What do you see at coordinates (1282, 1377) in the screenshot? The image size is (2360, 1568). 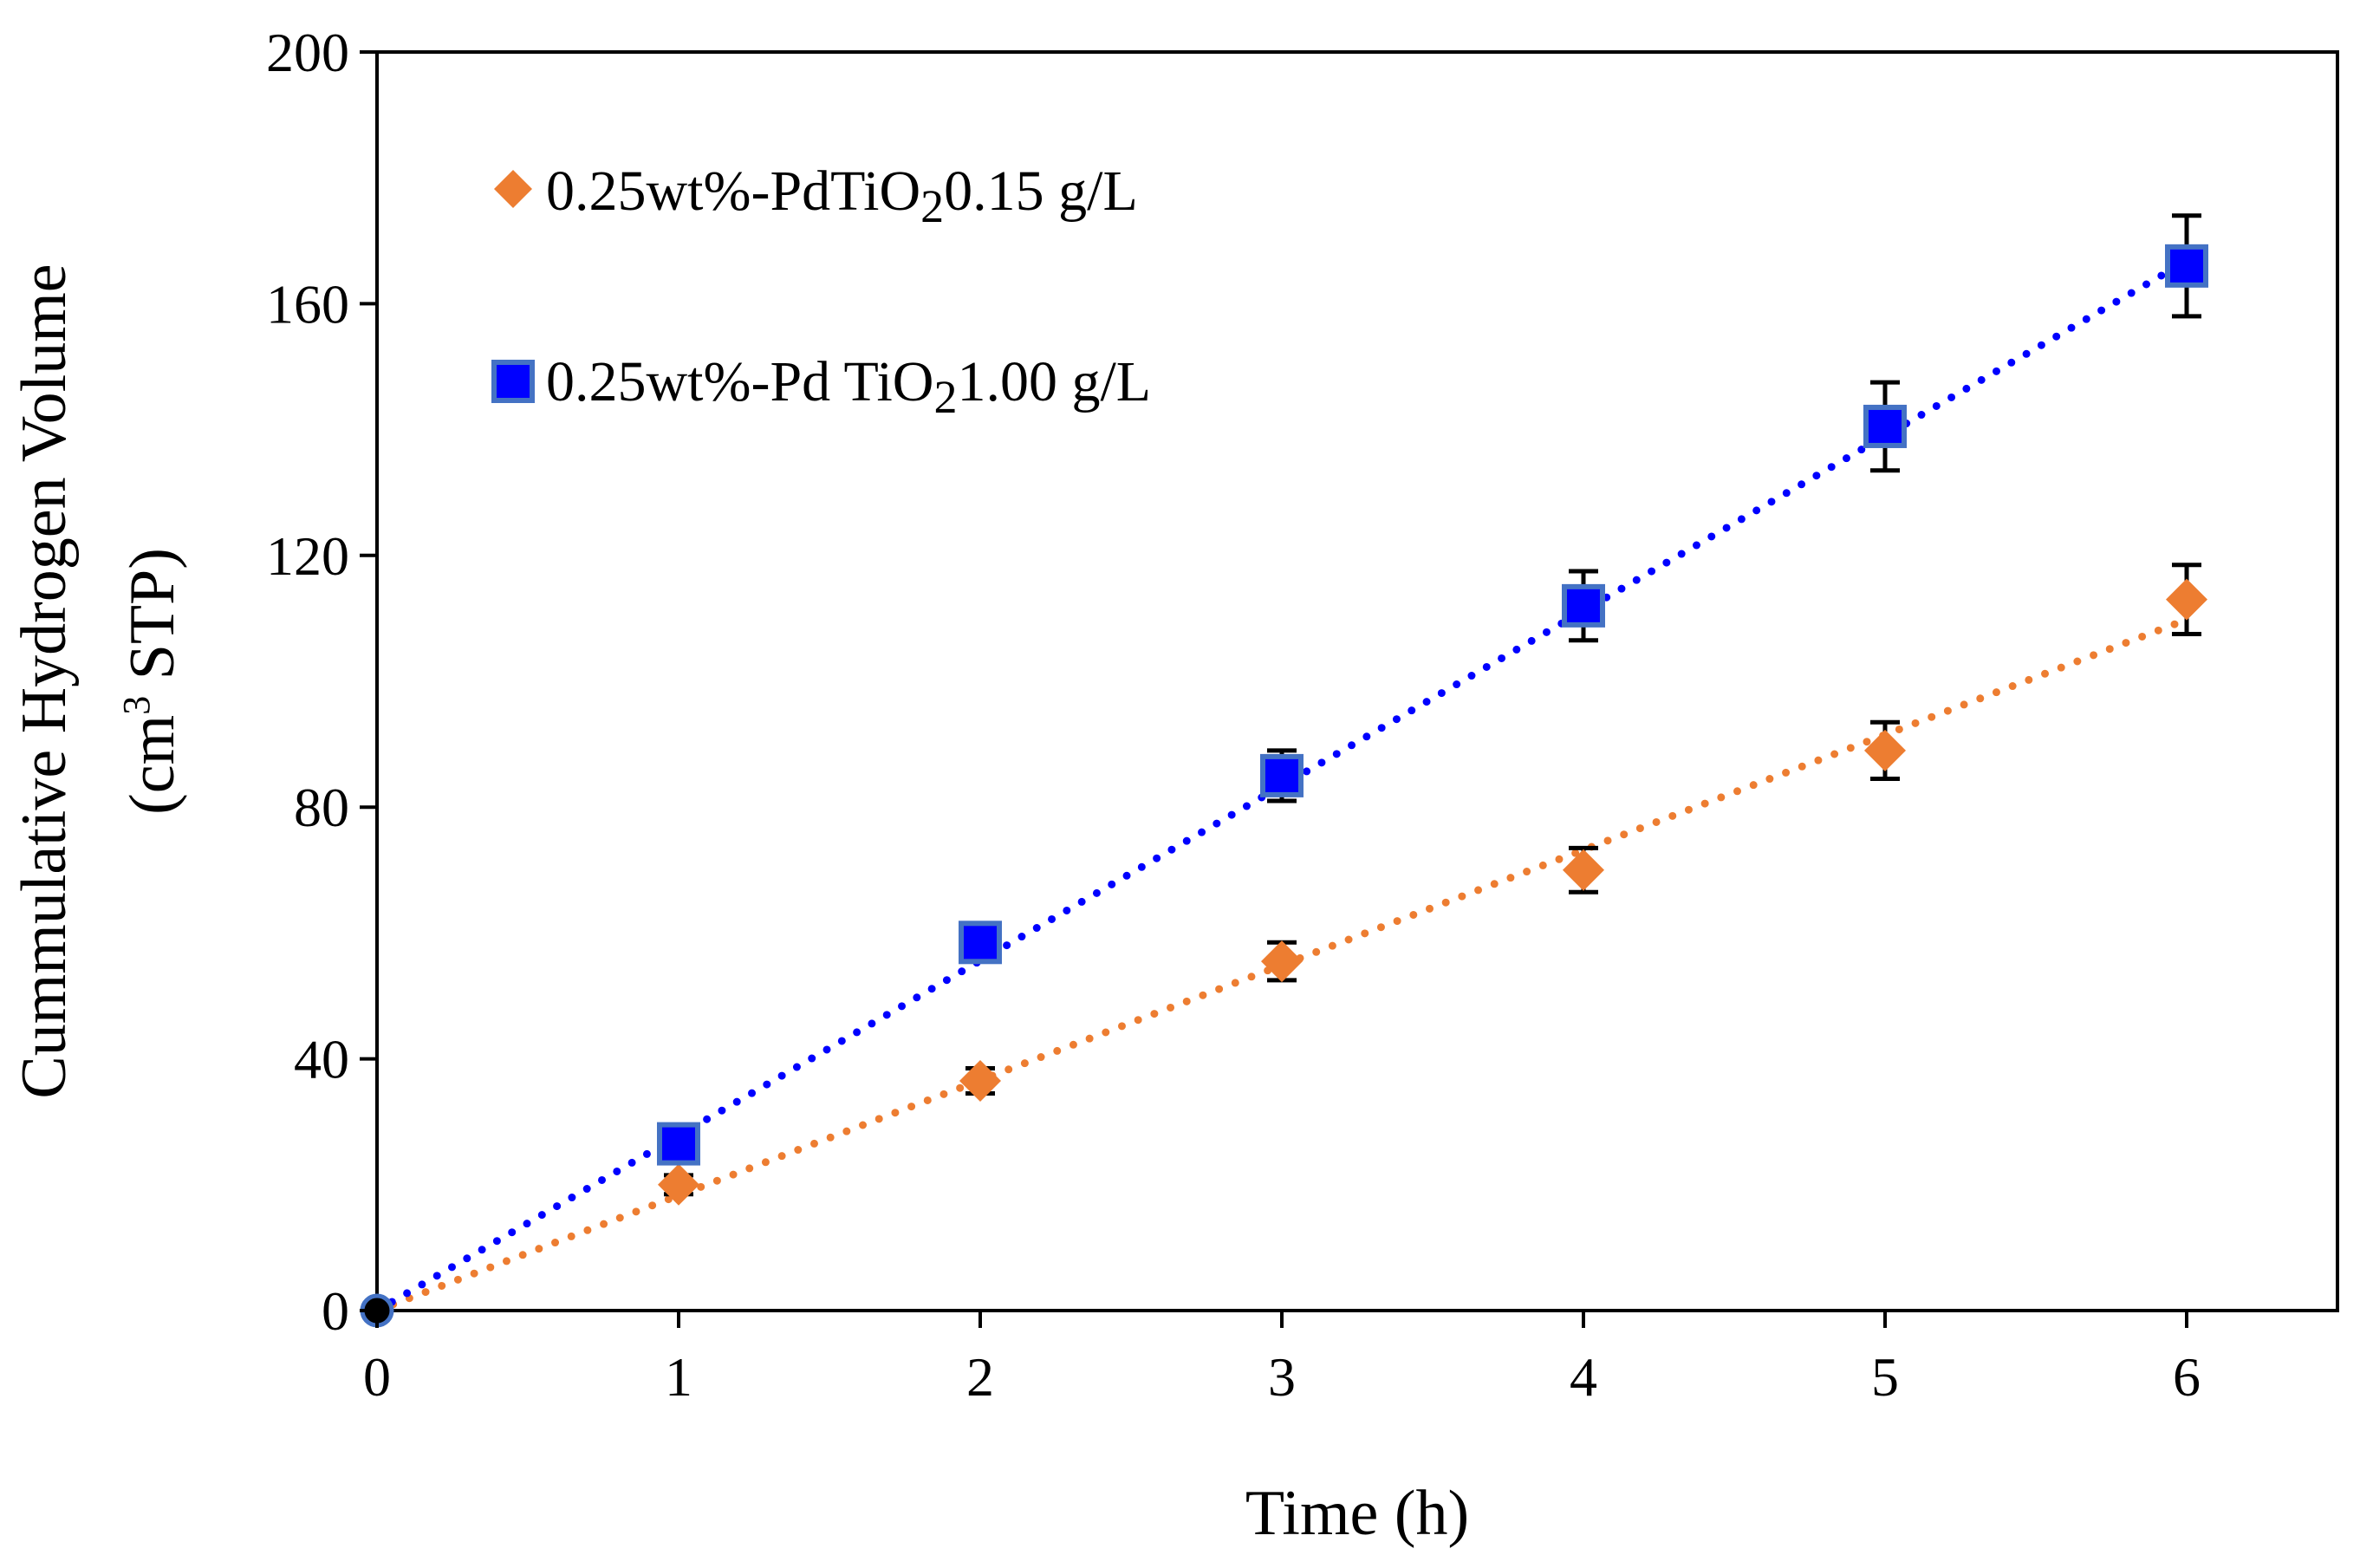 I see `x-tick-label: 3` at bounding box center [1282, 1377].